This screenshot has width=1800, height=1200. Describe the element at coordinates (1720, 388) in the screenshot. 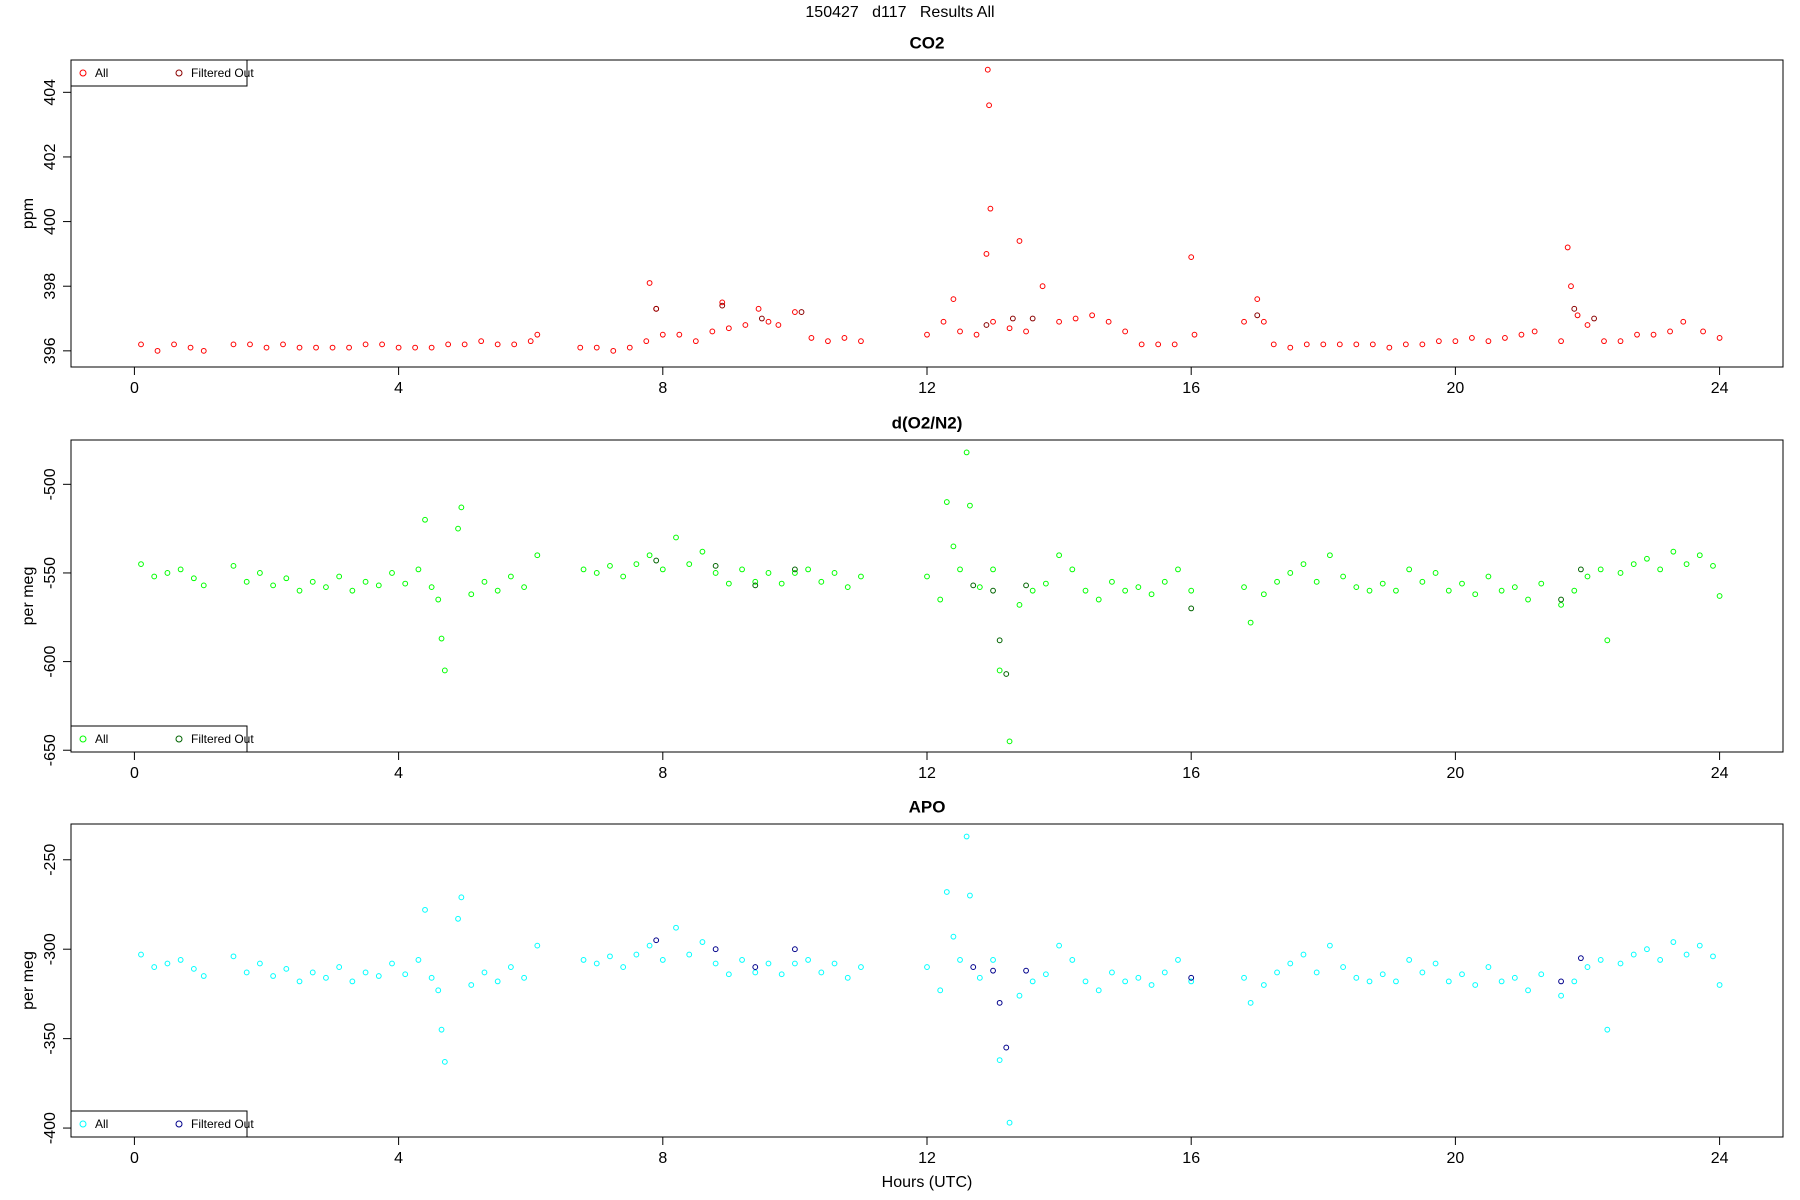

I see `x-tick-label: 24` at that location.